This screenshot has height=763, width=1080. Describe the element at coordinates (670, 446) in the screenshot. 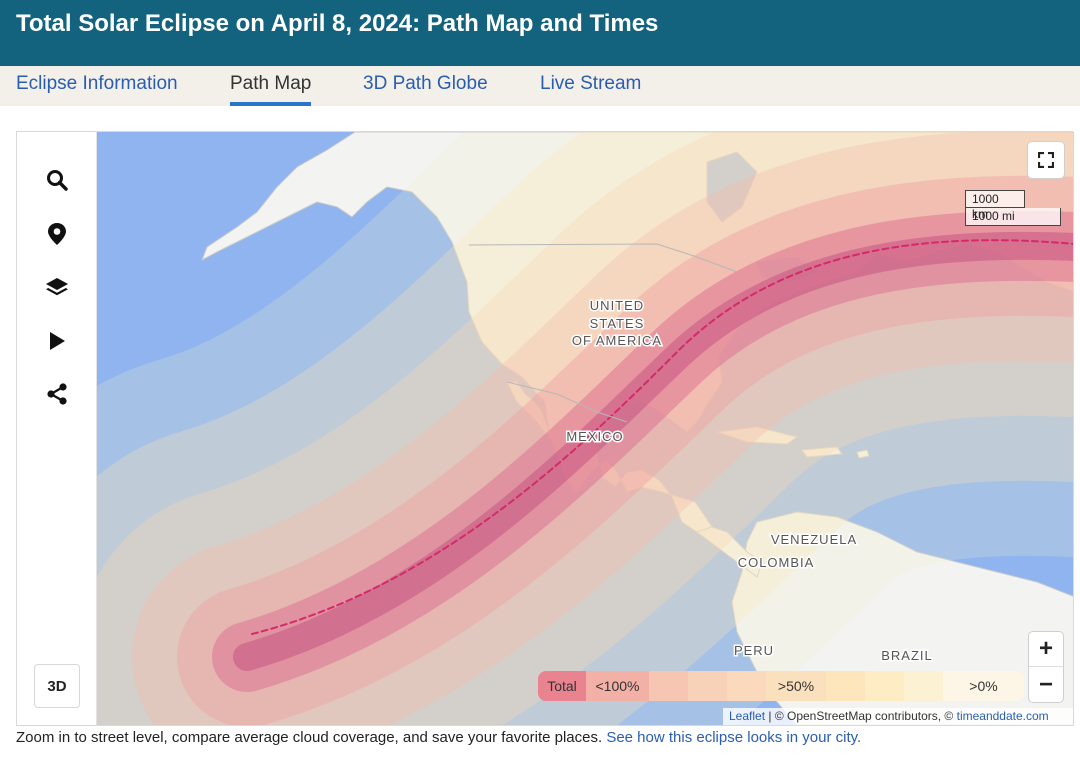

I see `gulf-of-mexico` at that location.